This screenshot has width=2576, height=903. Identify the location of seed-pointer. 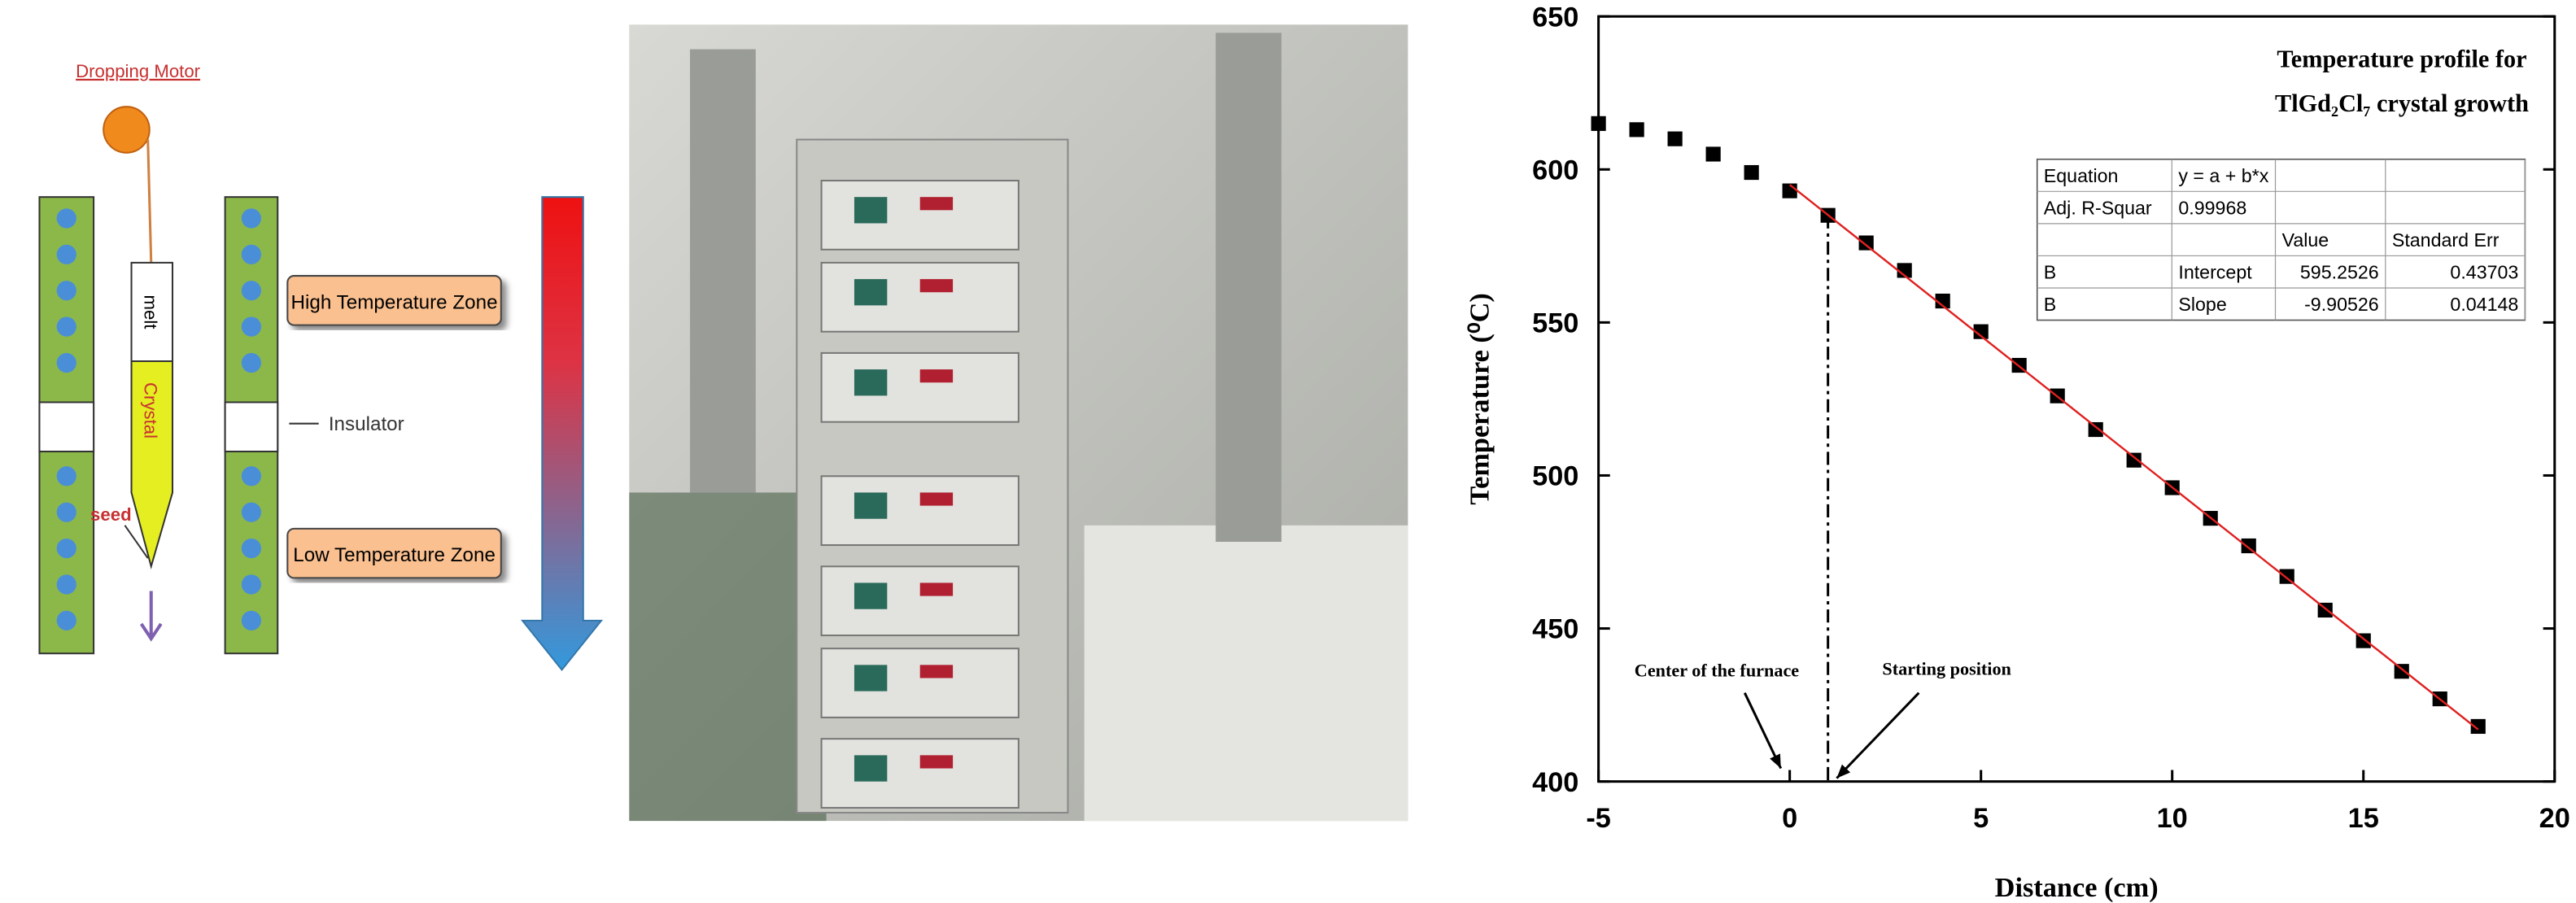
(136, 542).